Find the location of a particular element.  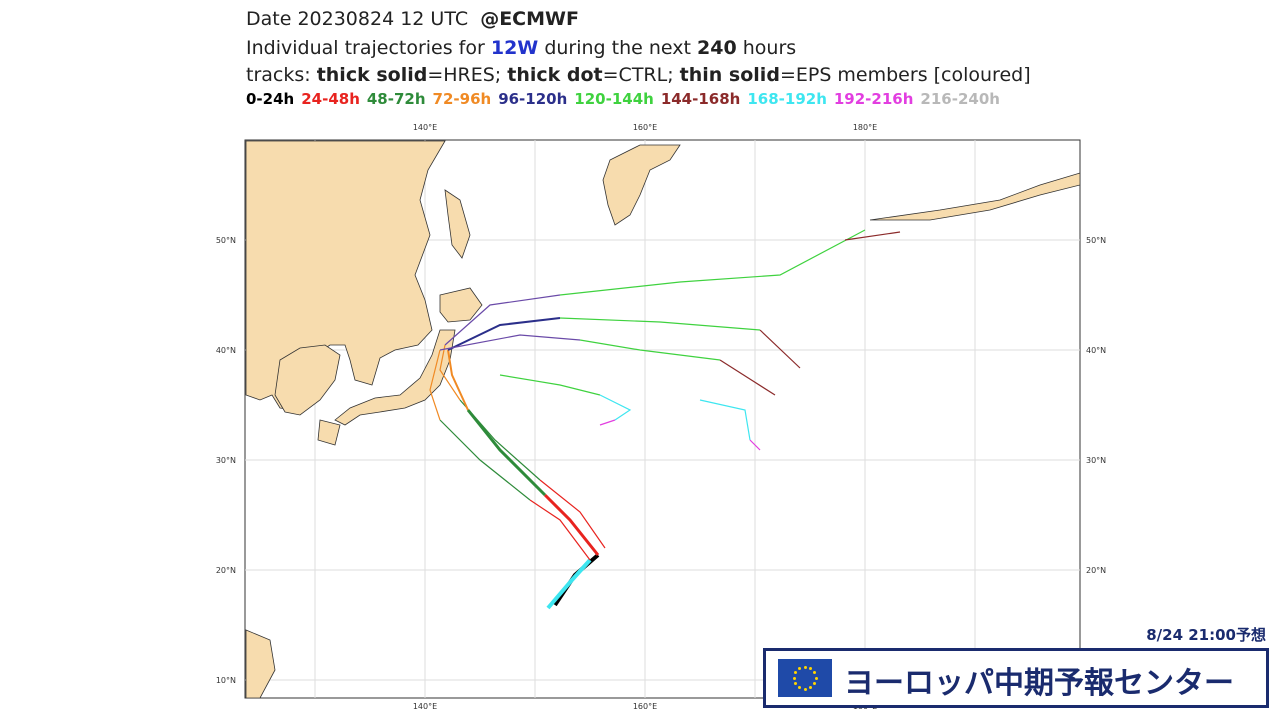

forecast-time: 8/24 21:00予想 is located at coordinates (1206, 635).